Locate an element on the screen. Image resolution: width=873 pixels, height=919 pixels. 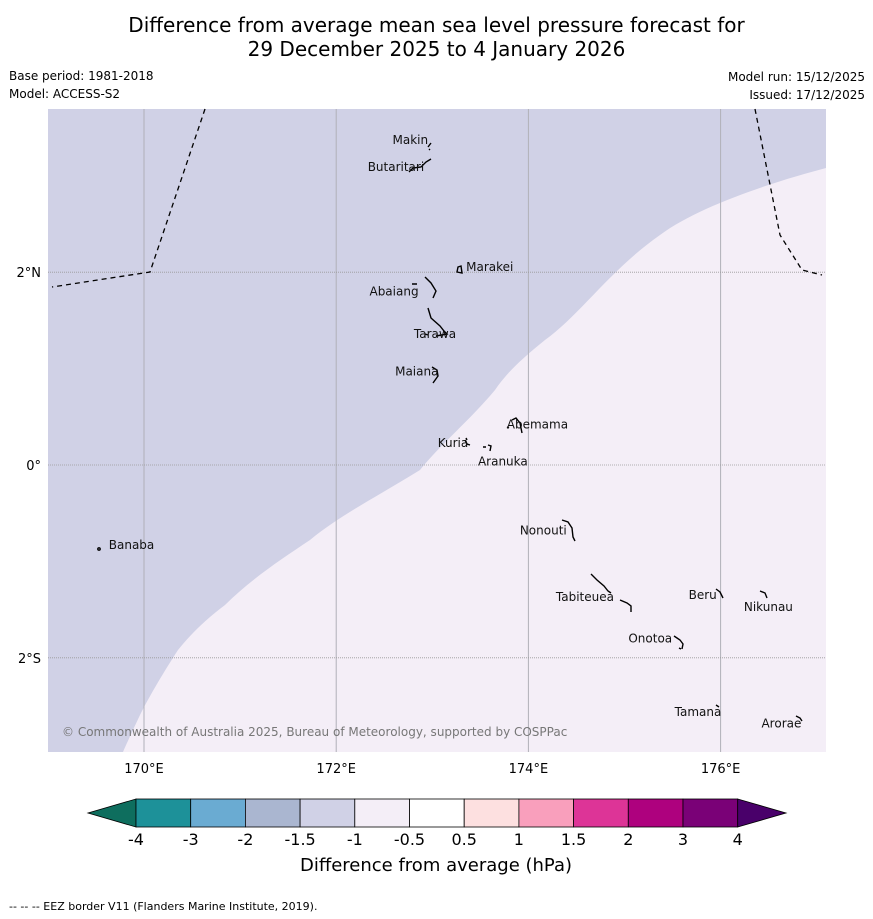
colorbar is located at coordinates (437, 813).